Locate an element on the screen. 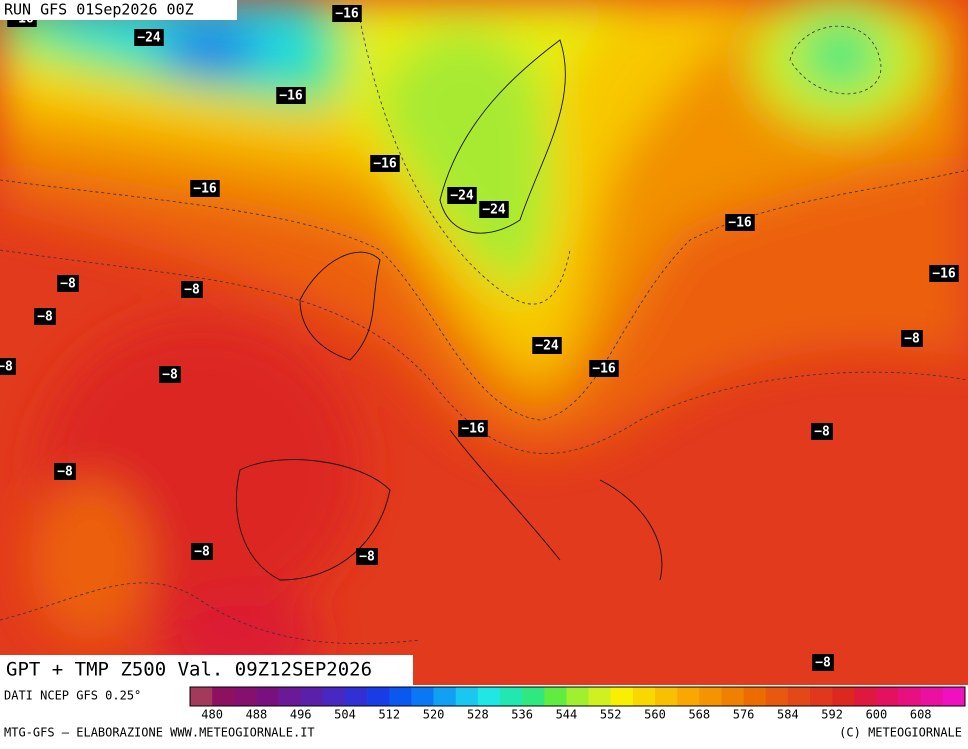 Image resolution: width=968 pixels, height=749 pixels. colorbar-tick-label: 488 is located at coordinates (257, 715).